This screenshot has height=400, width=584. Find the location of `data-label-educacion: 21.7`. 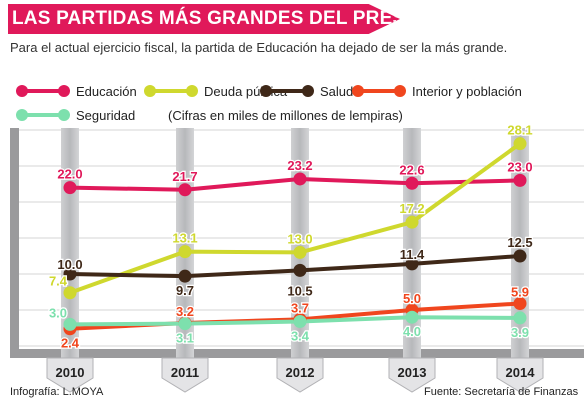

data-label-educacion: 21.7 is located at coordinates (184, 176).